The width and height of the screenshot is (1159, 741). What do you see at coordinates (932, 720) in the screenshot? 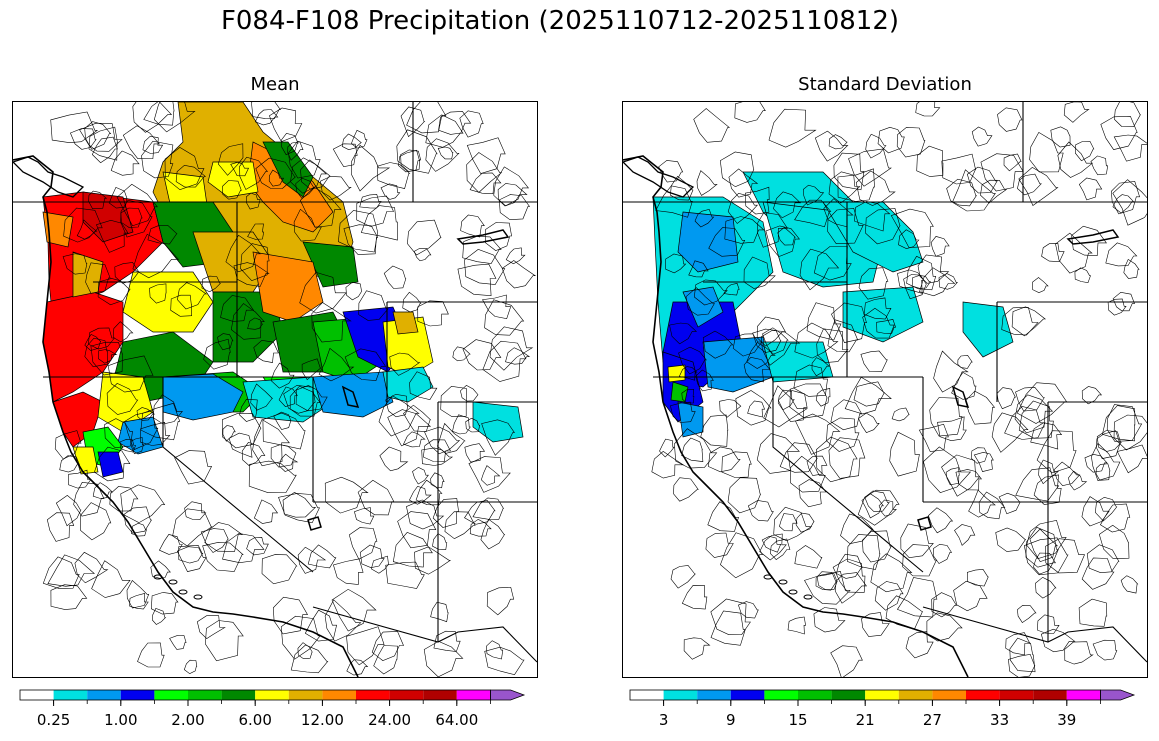
I see `colorbar-tick-label: 27` at bounding box center [932, 720].